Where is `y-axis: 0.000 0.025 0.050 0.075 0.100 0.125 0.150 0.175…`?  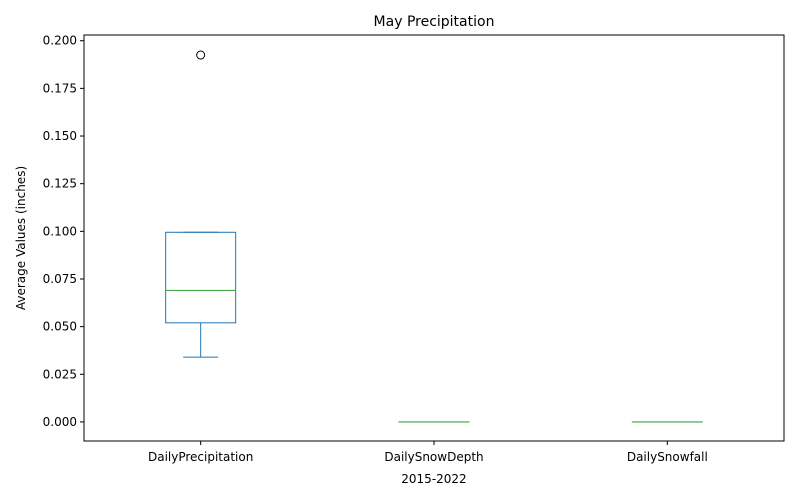
y-axis: 0.000 0.025 0.050 0.075 0.100 0.125 0.150 0.175… is located at coordinates (63, 231).